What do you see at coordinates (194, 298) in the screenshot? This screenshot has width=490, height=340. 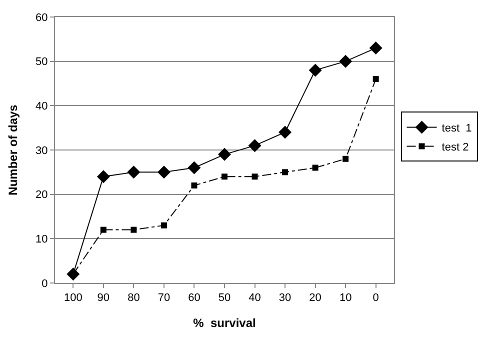 I see `x-tick-label: 60` at bounding box center [194, 298].